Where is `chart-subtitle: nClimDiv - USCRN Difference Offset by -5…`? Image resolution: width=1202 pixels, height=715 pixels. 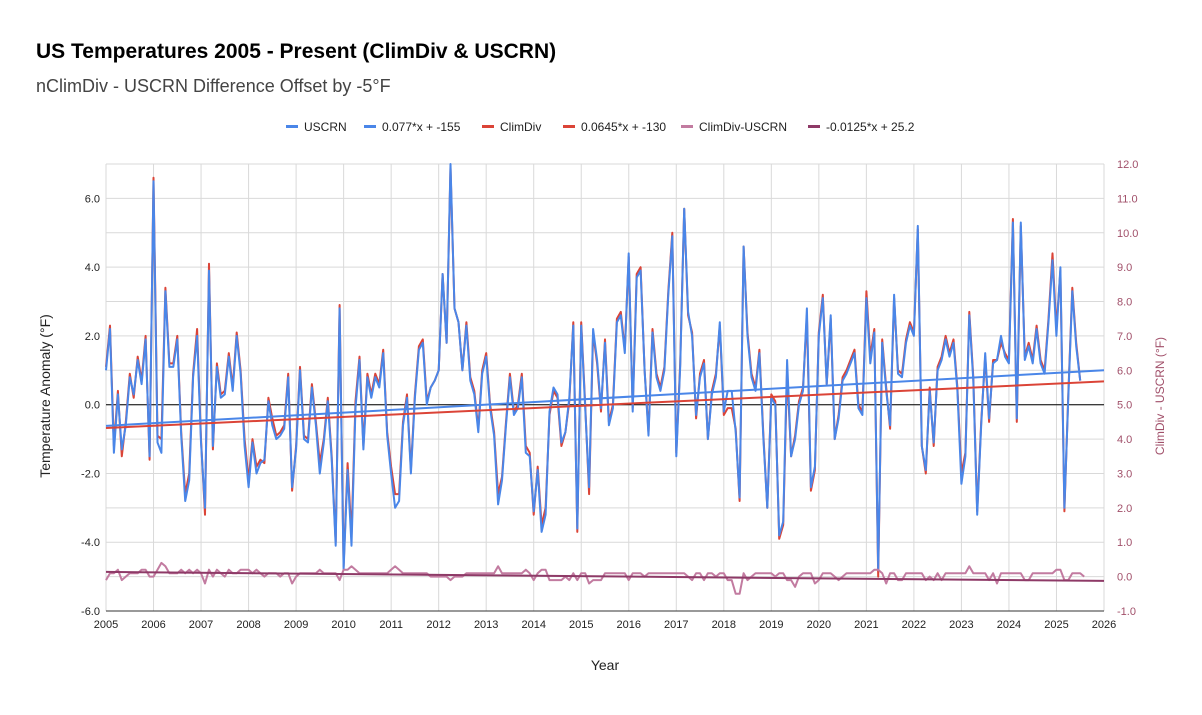 chart-subtitle: nClimDiv - USCRN Difference Offset by -5… is located at coordinates (213, 86).